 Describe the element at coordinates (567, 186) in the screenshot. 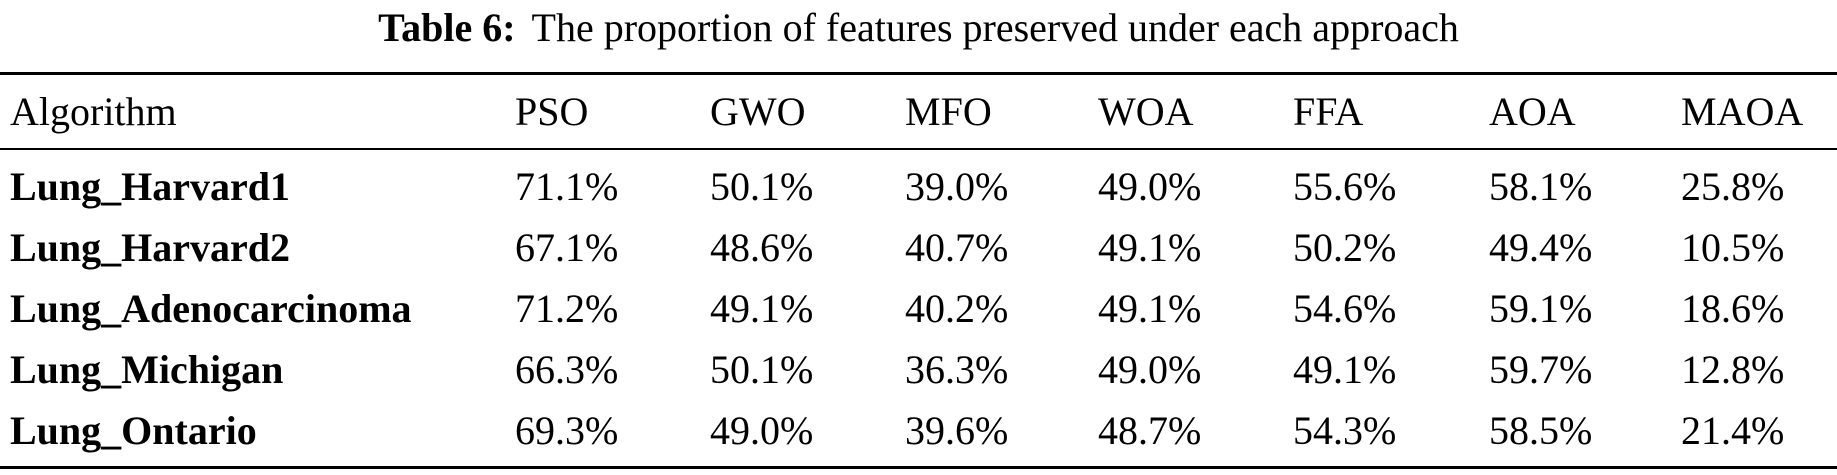

I see `table-cell: 71.1%` at that location.